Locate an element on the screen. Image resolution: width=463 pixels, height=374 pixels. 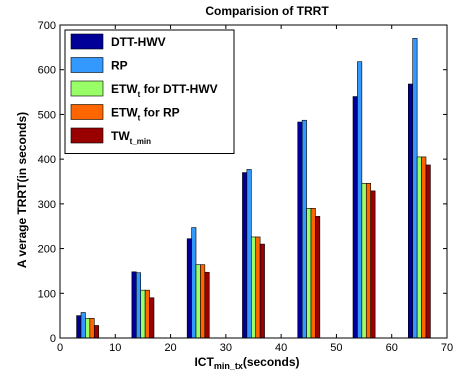
legend-label-main: DTT-HWV is located at coordinates (138, 42).